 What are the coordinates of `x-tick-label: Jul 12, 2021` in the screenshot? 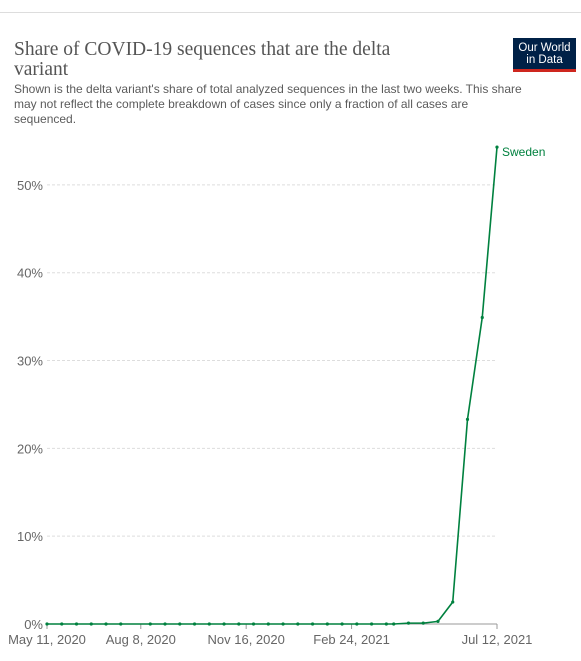 It's located at (497, 639).